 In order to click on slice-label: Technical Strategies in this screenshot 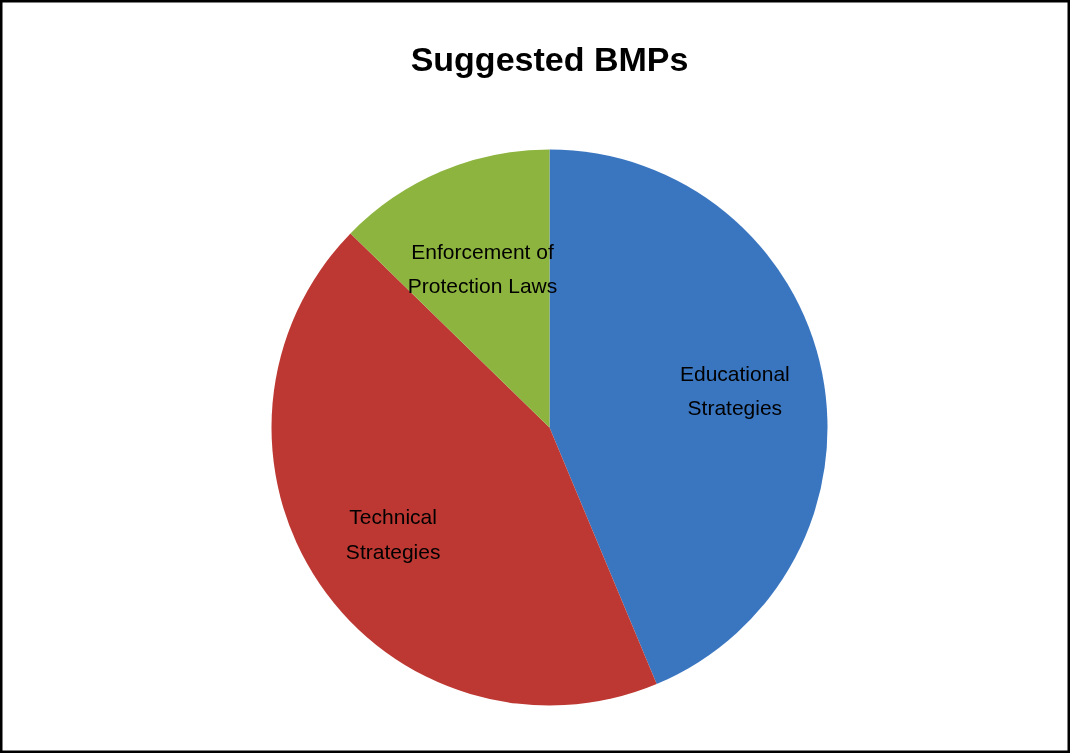, I will do `click(393, 534)`.